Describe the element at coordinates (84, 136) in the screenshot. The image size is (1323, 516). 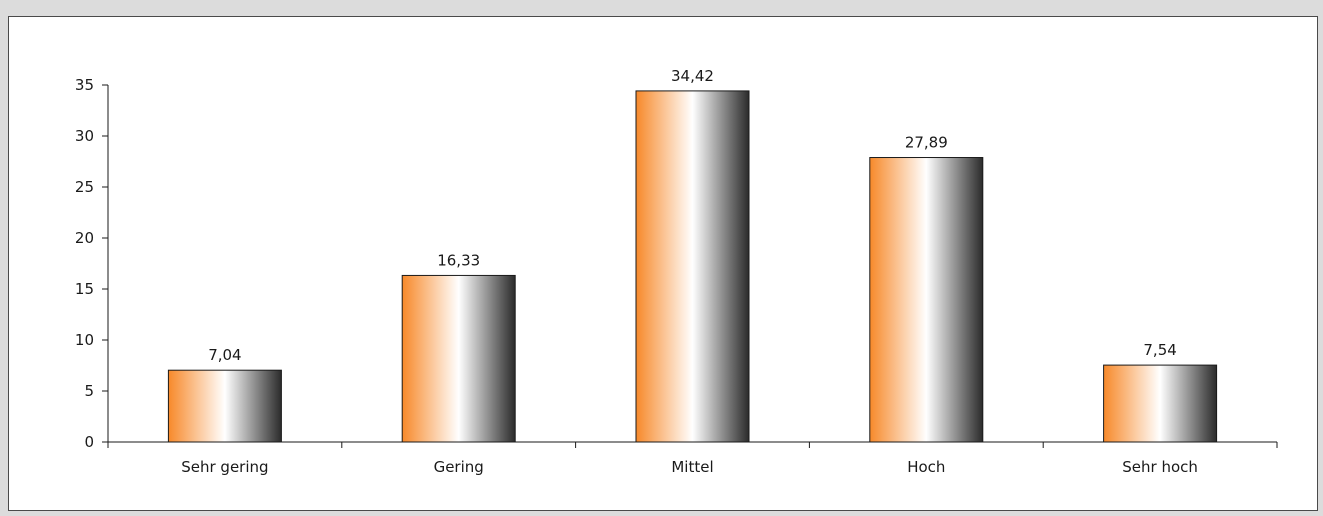
I see `y-tick-label: 30` at that location.